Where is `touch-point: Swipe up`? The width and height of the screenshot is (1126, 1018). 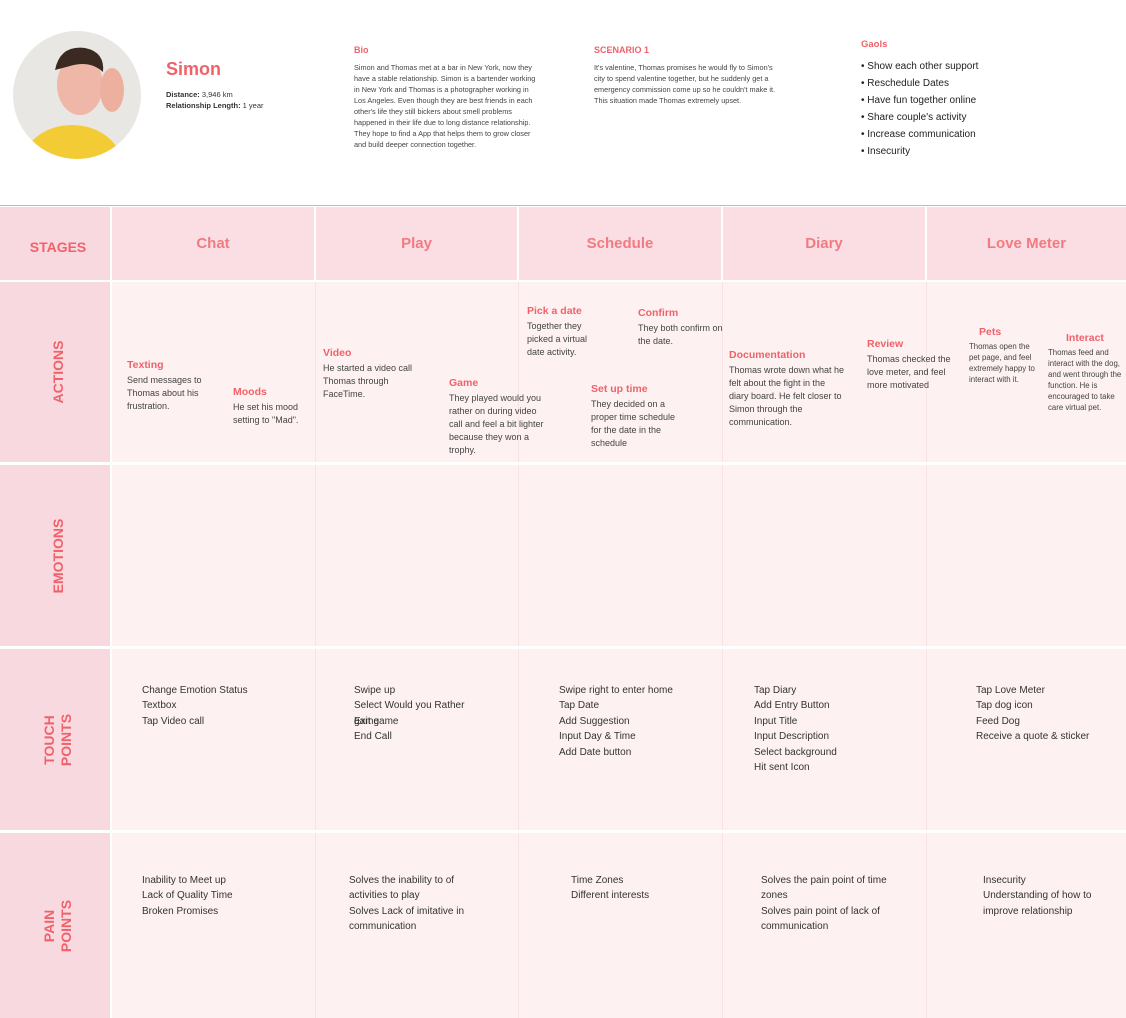 touch-point: Swipe up is located at coordinates (375, 690).